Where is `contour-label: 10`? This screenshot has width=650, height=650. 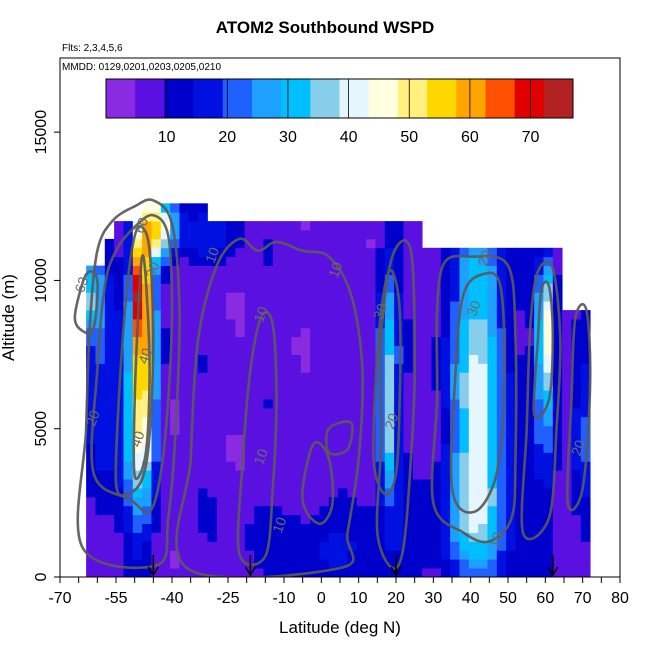 contour-label: 10 is located at coordinates (212, 255).